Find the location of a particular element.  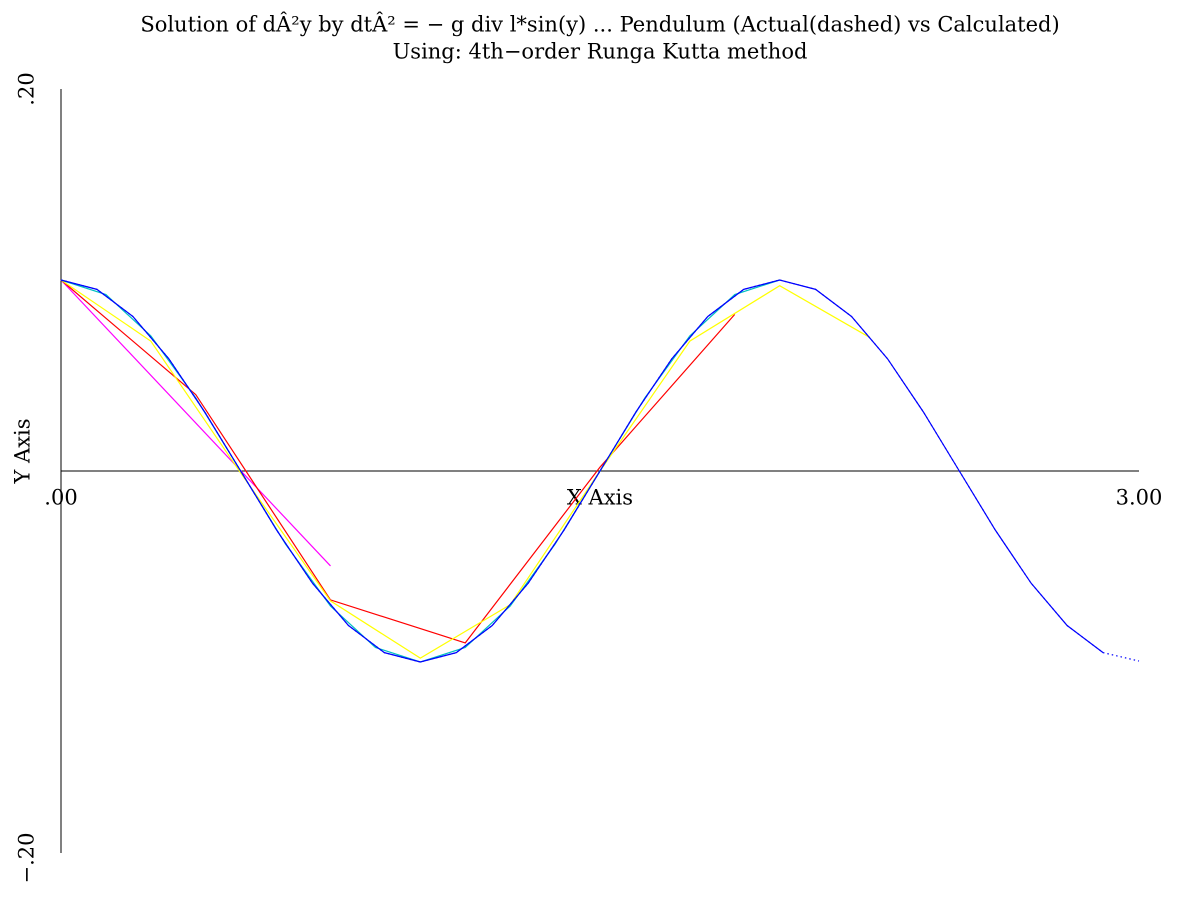

chart-subtitle: Using: 4th−order Runga Kutta method is located at coordinates (600, 52).